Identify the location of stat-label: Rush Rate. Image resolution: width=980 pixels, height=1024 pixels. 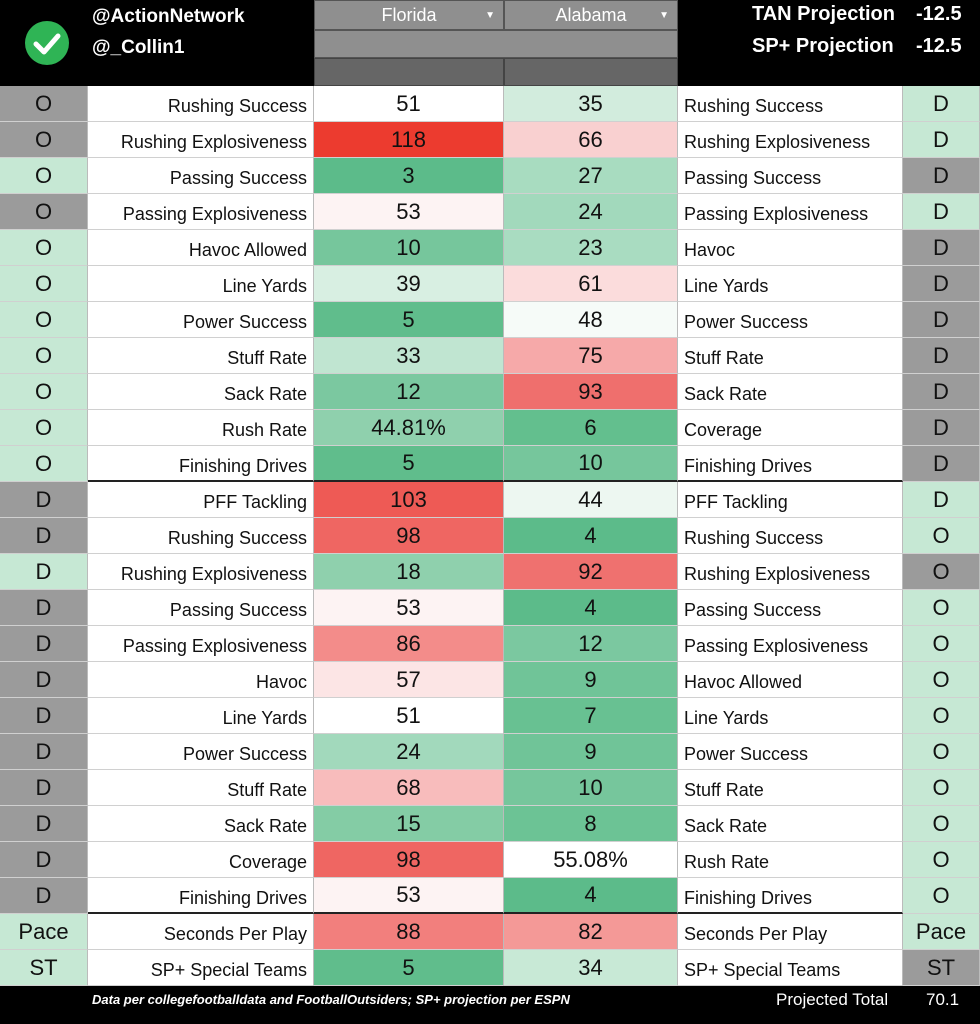
(201, 428).